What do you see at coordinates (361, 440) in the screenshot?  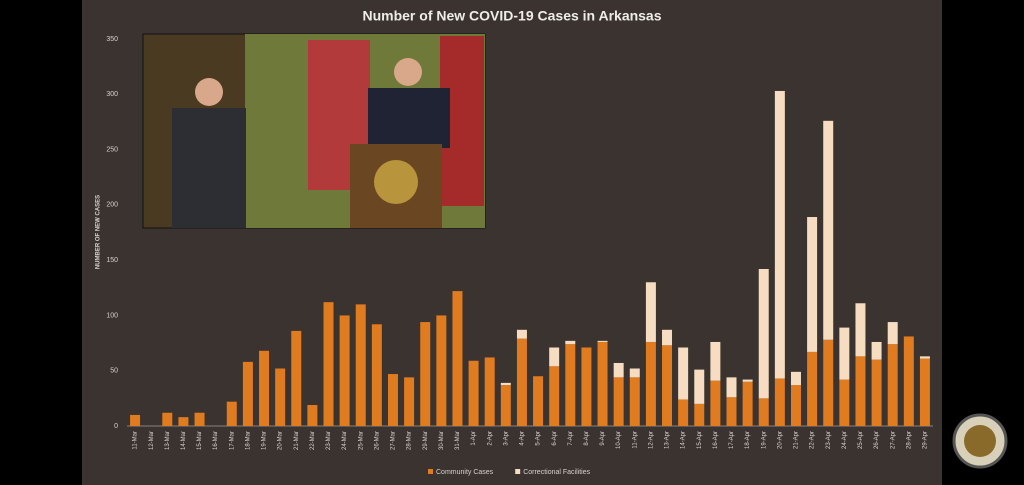 I see `x-tick-label: 25-Mar` at bounding box center [361, 440].